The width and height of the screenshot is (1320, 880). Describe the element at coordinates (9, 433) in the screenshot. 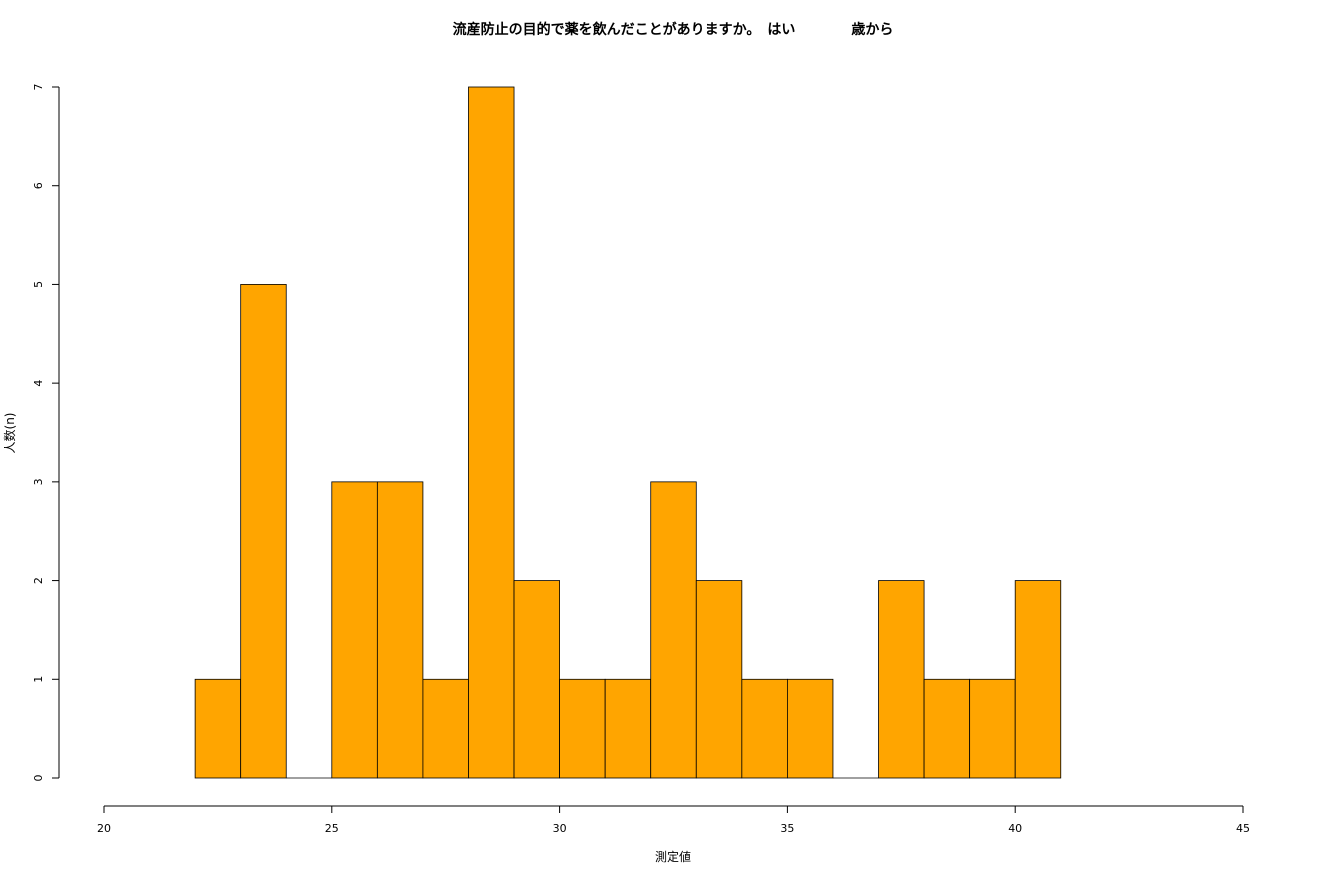

I see `y-axis-label: 人数(n)` at that location.